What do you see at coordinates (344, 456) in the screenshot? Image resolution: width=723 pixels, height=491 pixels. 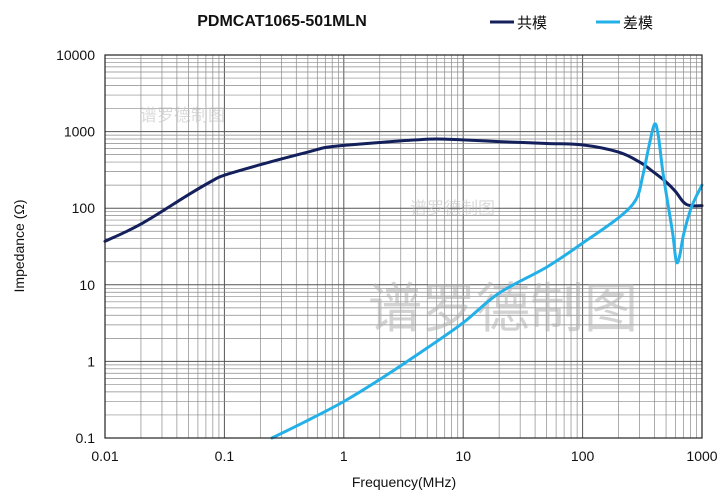 I see `x-tick-label: 1` at bounding box center [344, 456].